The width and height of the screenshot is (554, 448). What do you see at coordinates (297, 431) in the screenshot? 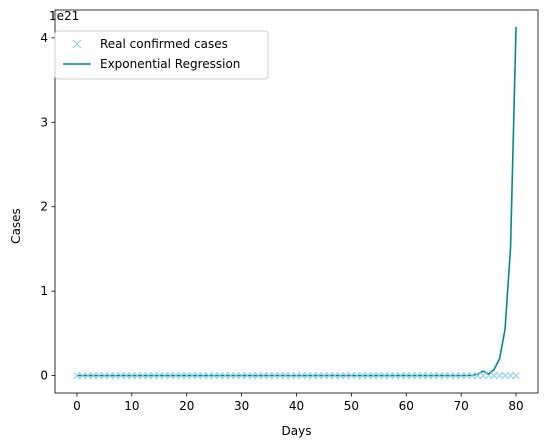
I see `x-axis-label: Days` at bounding box center [297, 431].